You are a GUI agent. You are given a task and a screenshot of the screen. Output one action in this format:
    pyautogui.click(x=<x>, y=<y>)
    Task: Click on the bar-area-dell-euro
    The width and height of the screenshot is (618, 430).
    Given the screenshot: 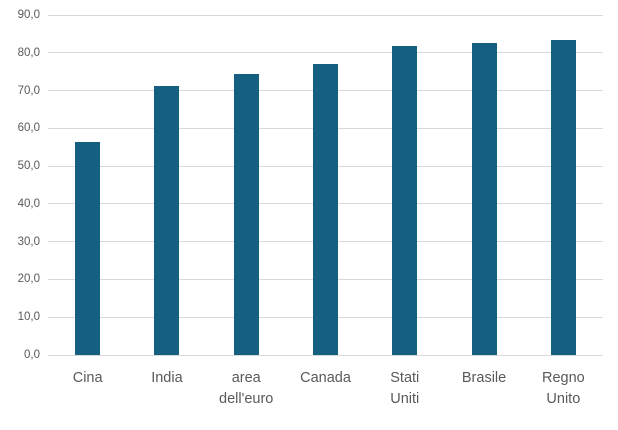 What is the action you would take?
    pyautogui.click(x=246, y=214)
    